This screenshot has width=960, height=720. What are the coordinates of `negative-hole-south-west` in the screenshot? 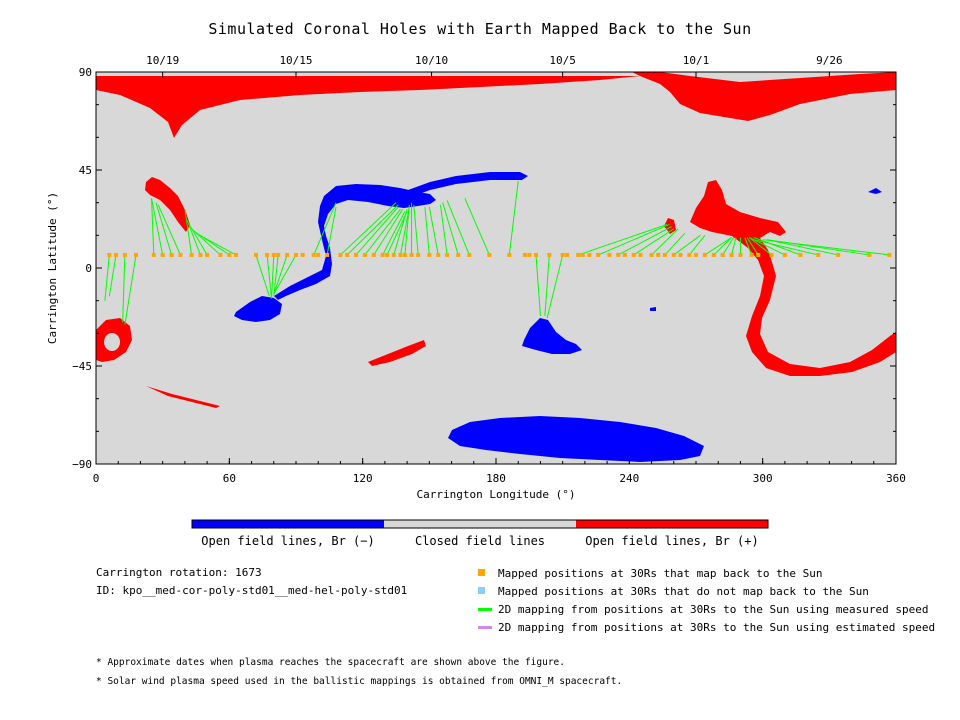 It's located at (258, 309).